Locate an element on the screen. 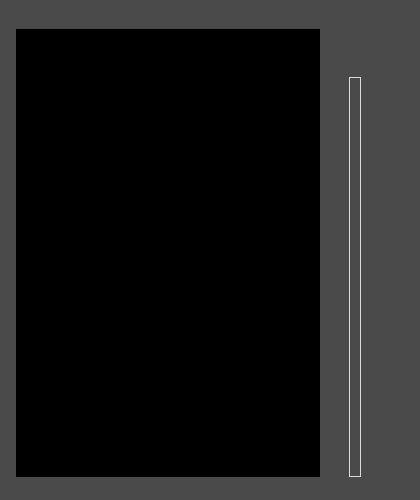  ice-barents is located at coordinates (263, 249).